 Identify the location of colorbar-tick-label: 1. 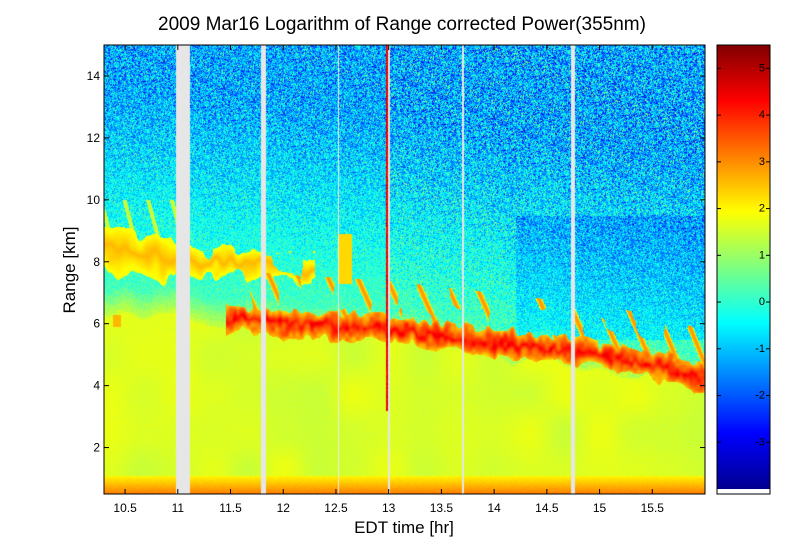
(762, 255).